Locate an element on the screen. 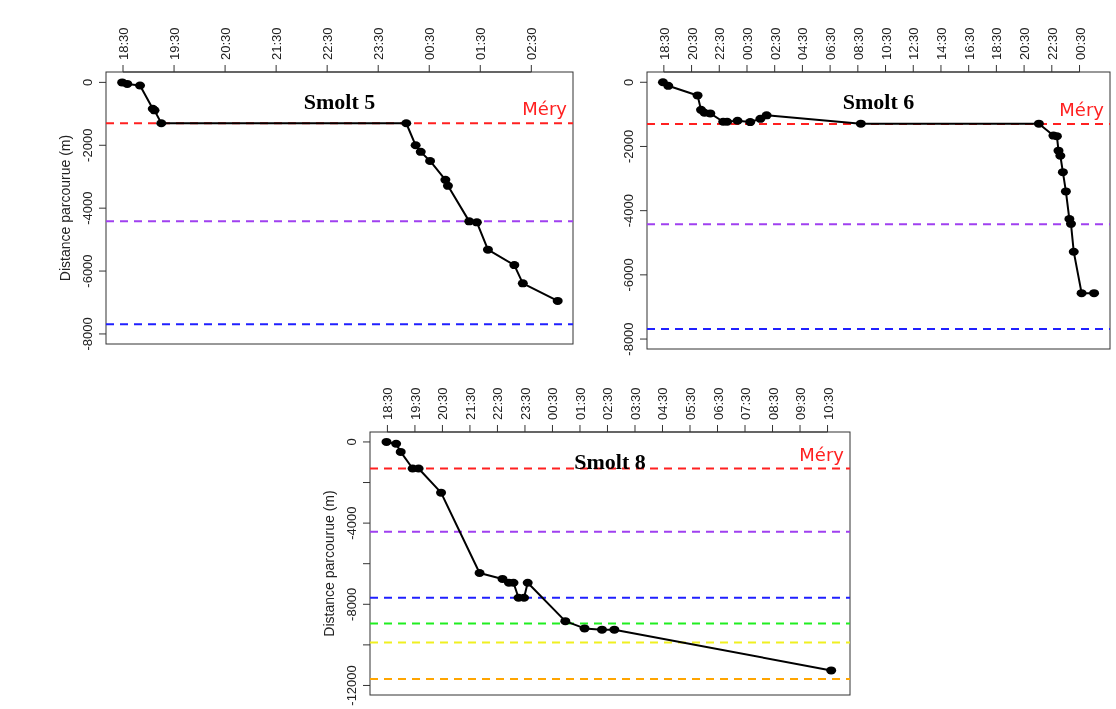  x-tick-label: 05:30 is located at coordinates (690, 403).